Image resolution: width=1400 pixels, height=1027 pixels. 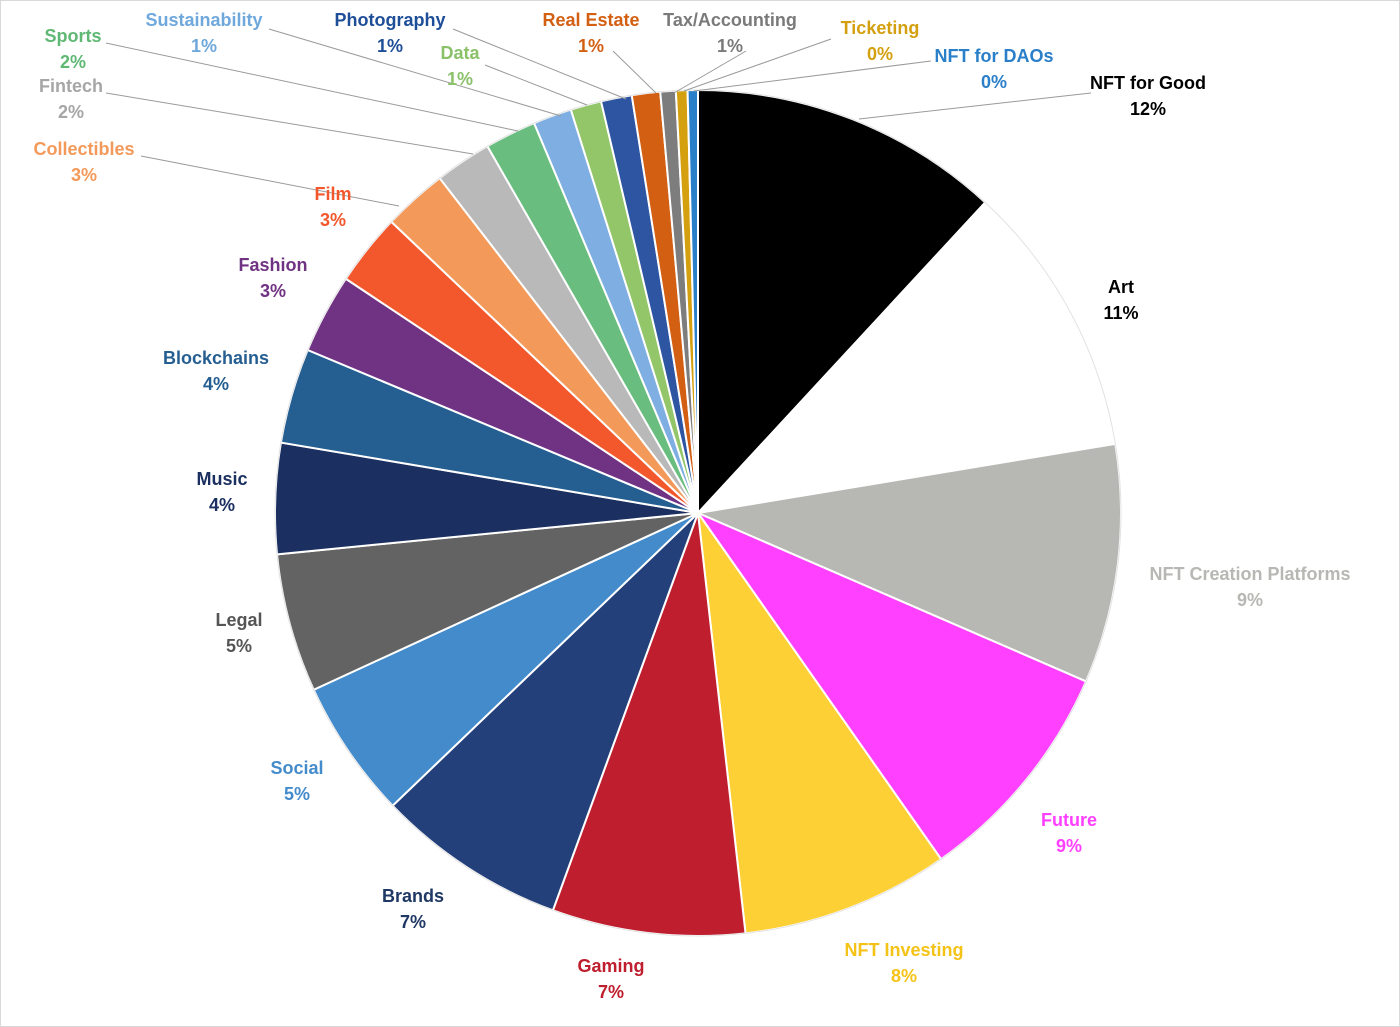 What do you see at coordinates (880, 54) in the screenshot?
I see `slice-percent-ticketing: 0%` at bounding box center [880, 54].